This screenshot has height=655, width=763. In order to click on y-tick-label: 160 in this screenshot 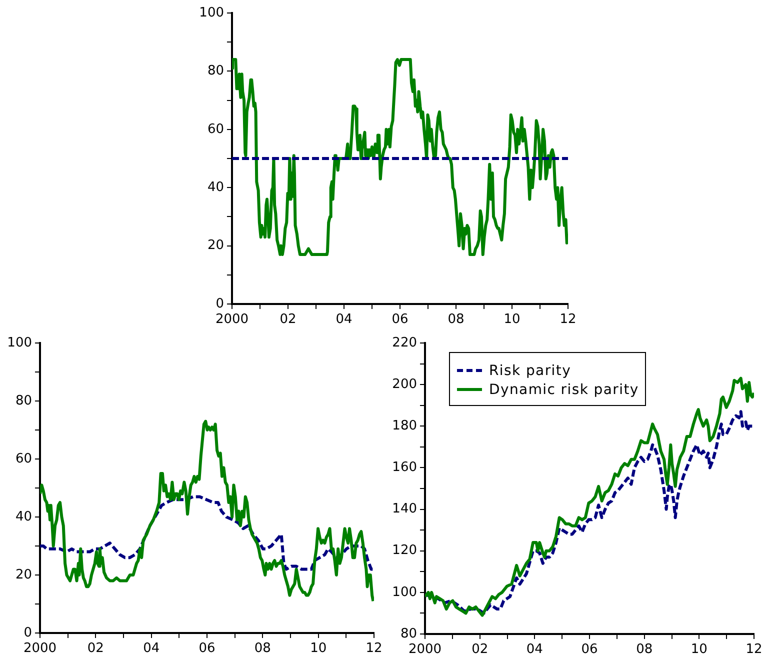, I will do `click(404, 468)`.